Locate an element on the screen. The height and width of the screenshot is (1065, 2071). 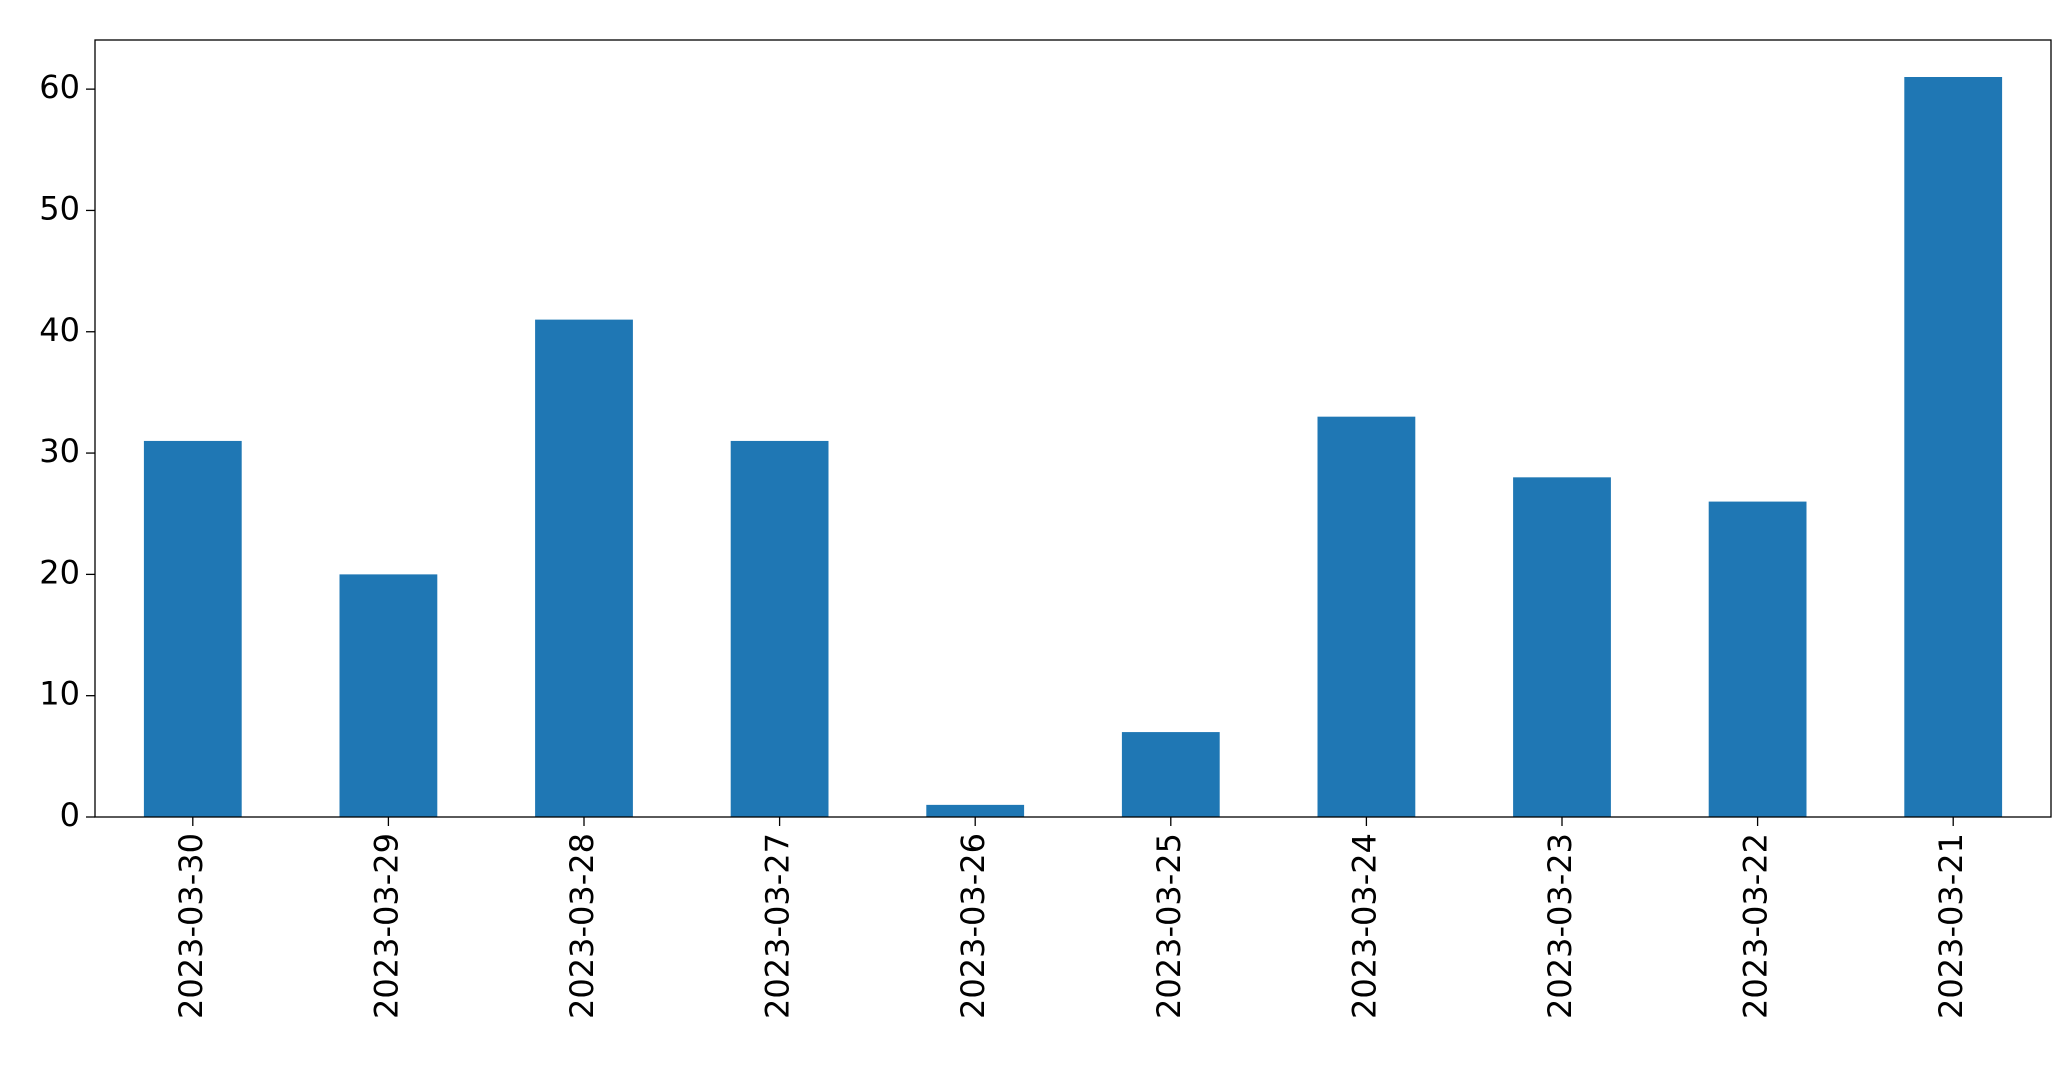
x-tick-label: 2023-03-23 is located at coordinates (1560, 926).